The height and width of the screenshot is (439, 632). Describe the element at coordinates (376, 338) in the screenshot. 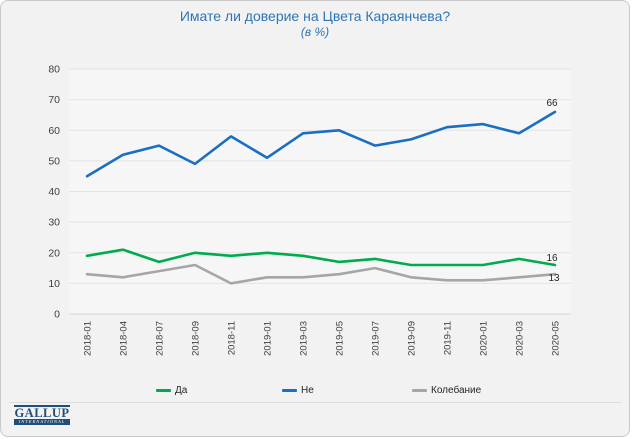

I see `x-tick-label: 2019-07` at that location.